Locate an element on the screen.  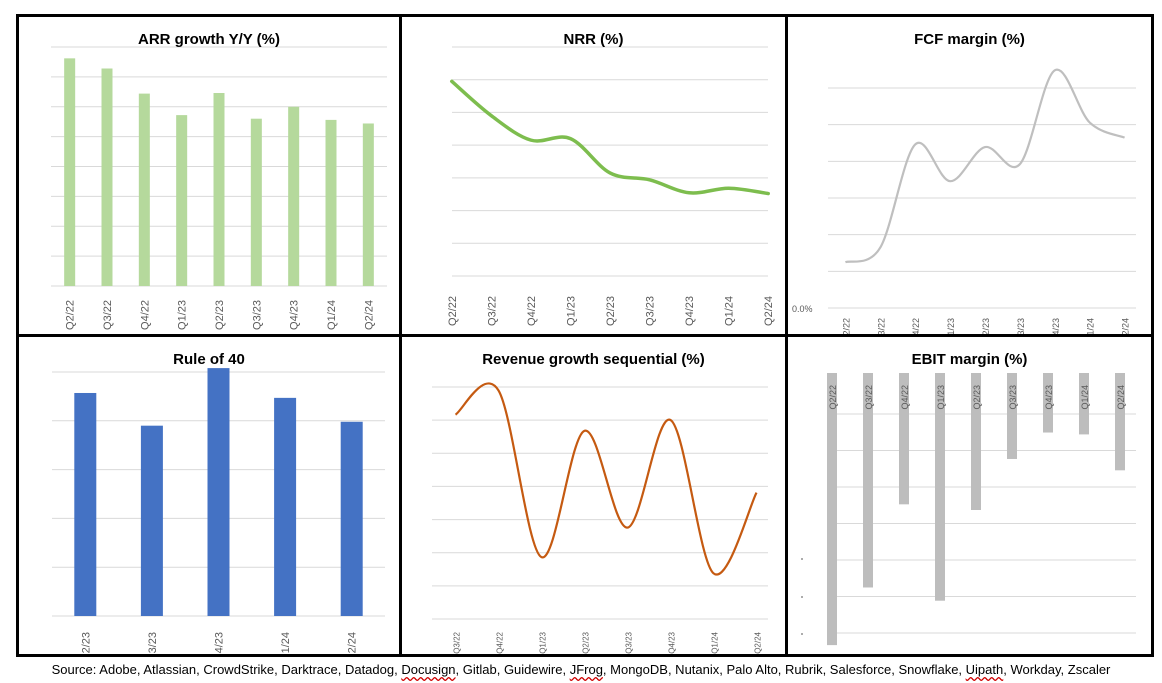
rule40-xtick-label: Q4/23 is located at coordinates (220, 643).